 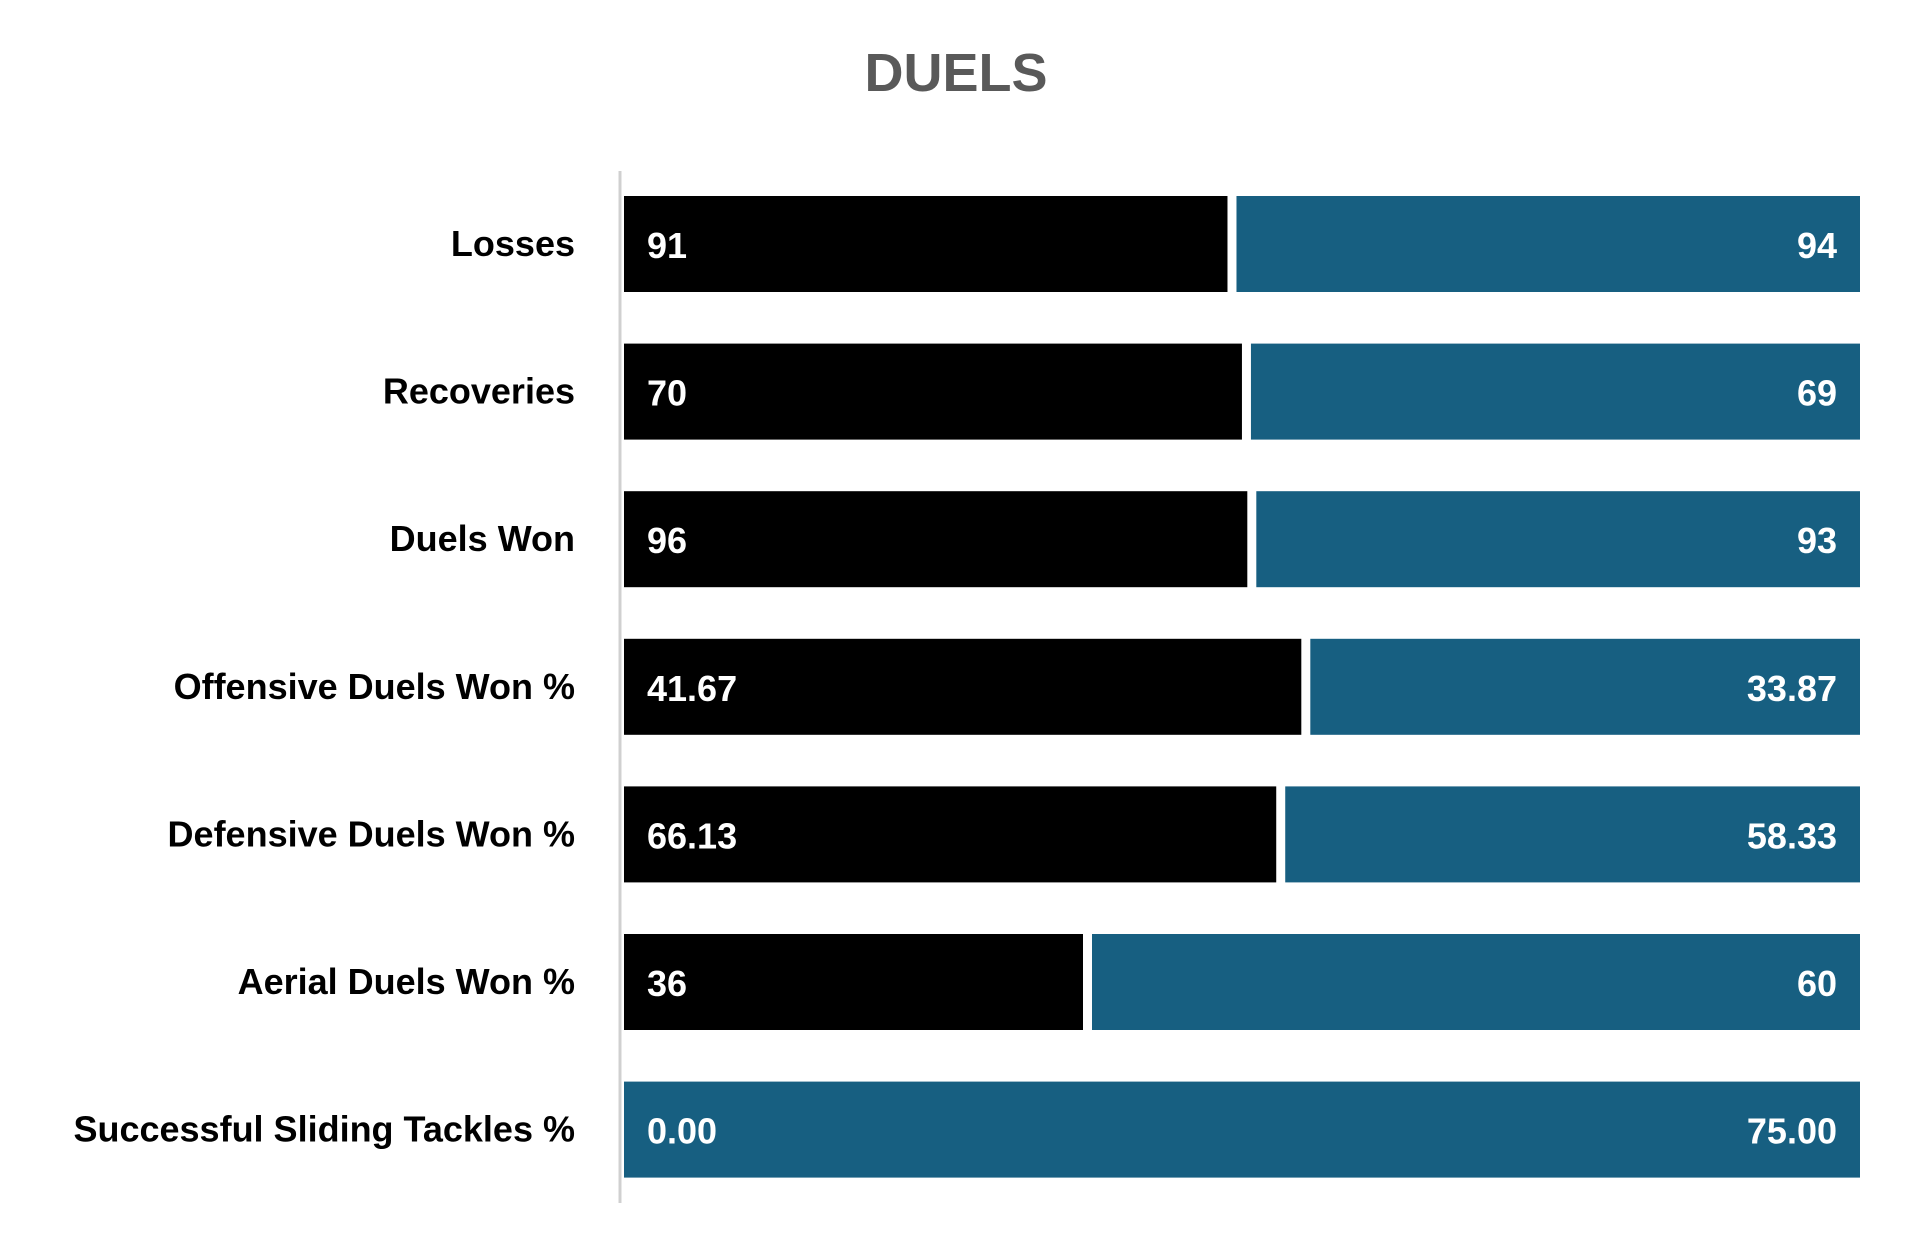 What do you see at coordinates (374, 686) in the screenshot?
I see `category-label: Offensive Duels Won %` at bounding box center [374, 686].